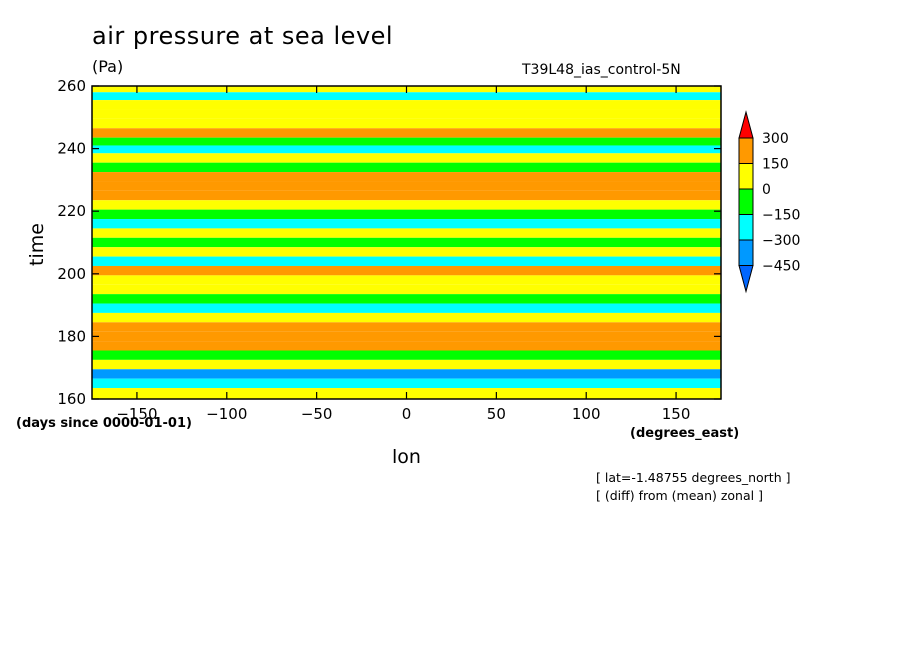 This screenshot has height=654, width=904. What do you see at coordinates (104, 423) in the screenshot?
I see `y-axis-units: (days since 0000-01-01)` at bounding box center [104, 423].